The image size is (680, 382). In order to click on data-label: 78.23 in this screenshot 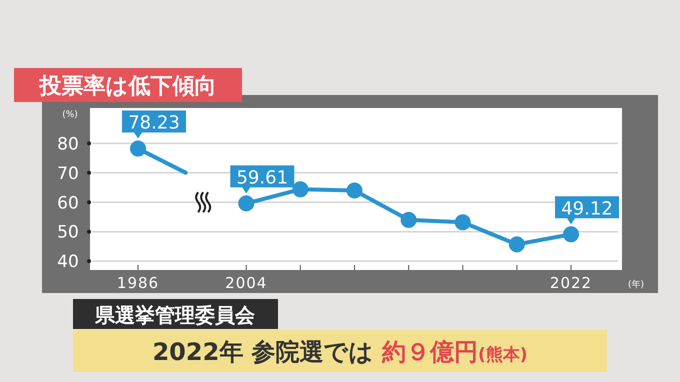, I will do `click(154, 123)`.